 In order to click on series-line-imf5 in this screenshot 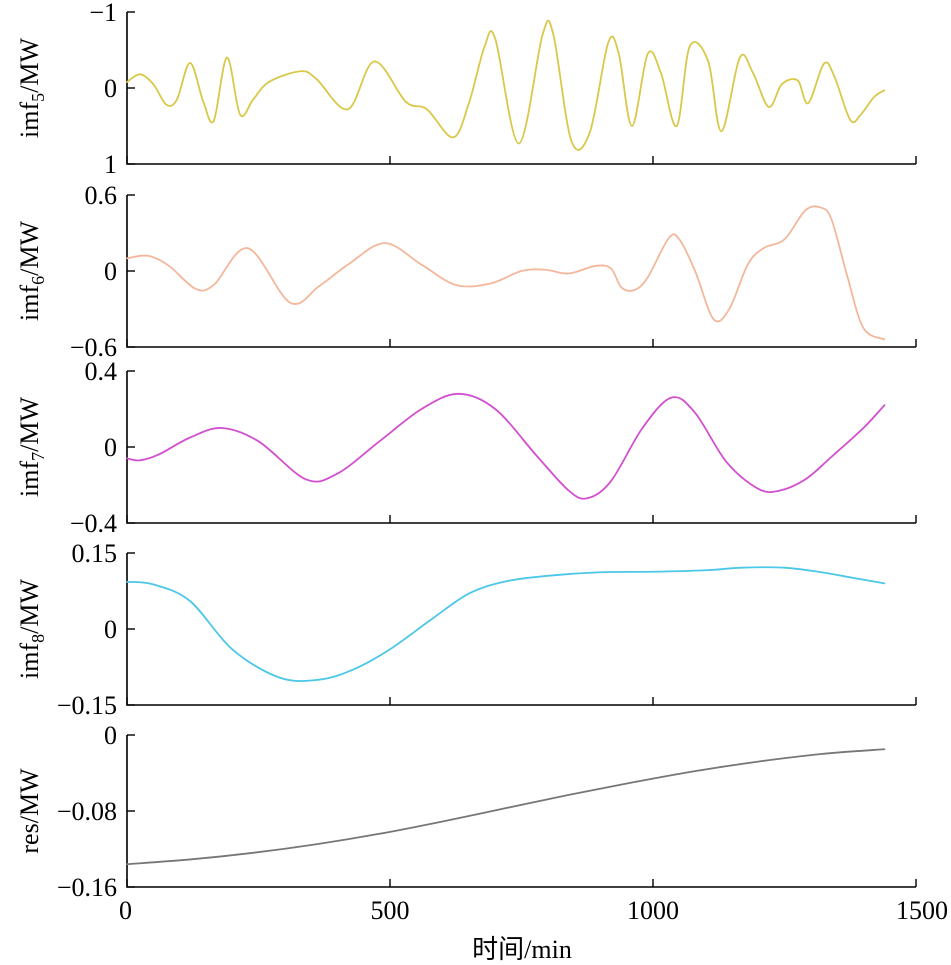, I will do `click(506, 85)`.